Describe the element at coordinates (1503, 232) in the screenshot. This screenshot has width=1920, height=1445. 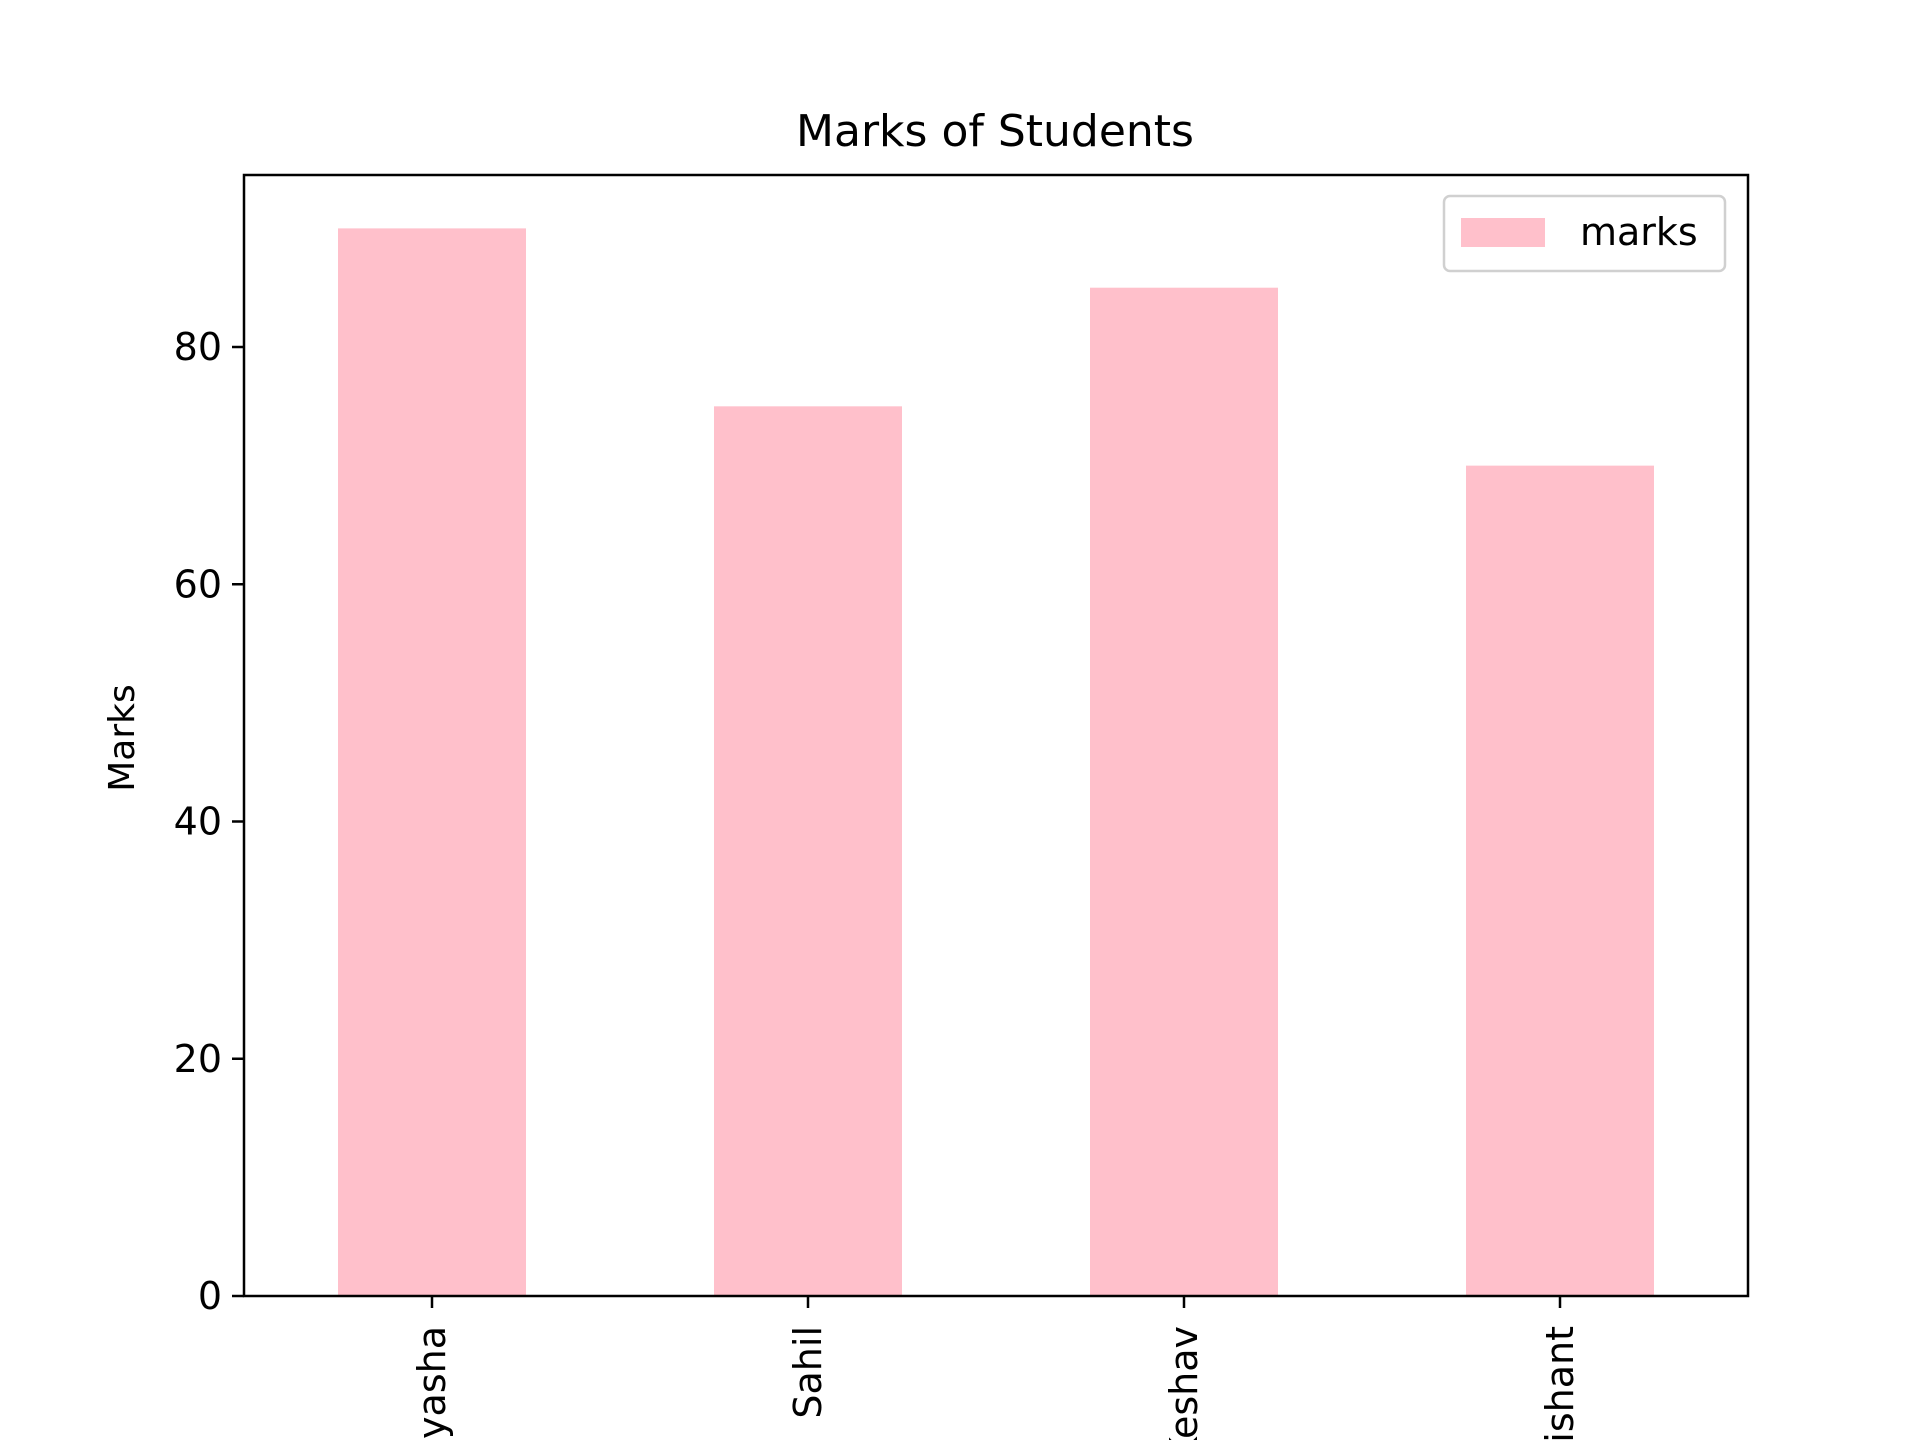
I see `legend-swatch` at that location.